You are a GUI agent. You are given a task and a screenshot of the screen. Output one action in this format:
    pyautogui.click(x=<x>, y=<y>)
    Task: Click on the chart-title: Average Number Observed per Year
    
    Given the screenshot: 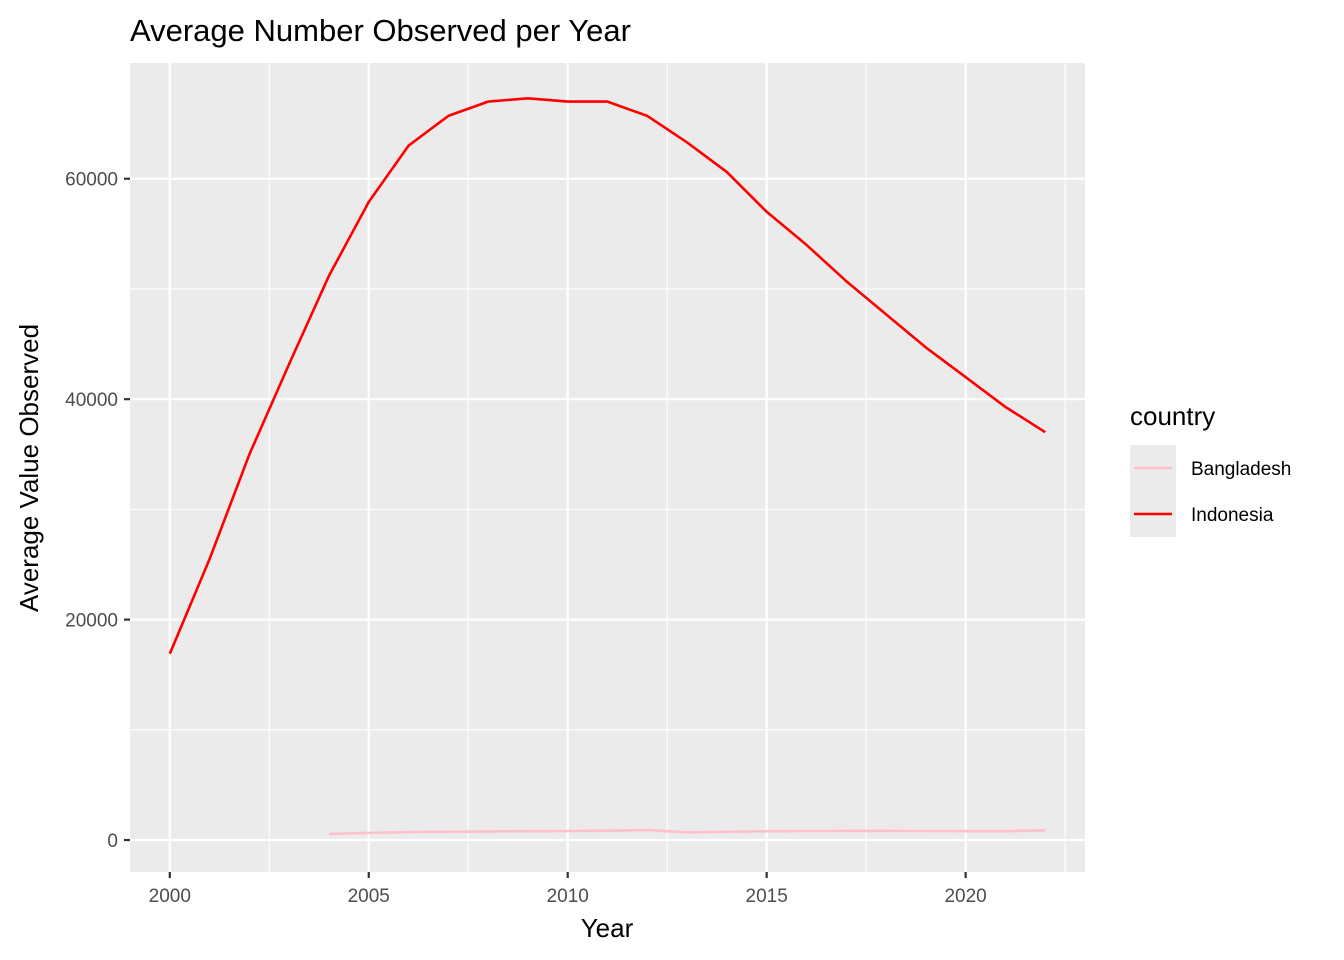 What is the action you would take?
    pyautogui.click(x=380, y=30)
    